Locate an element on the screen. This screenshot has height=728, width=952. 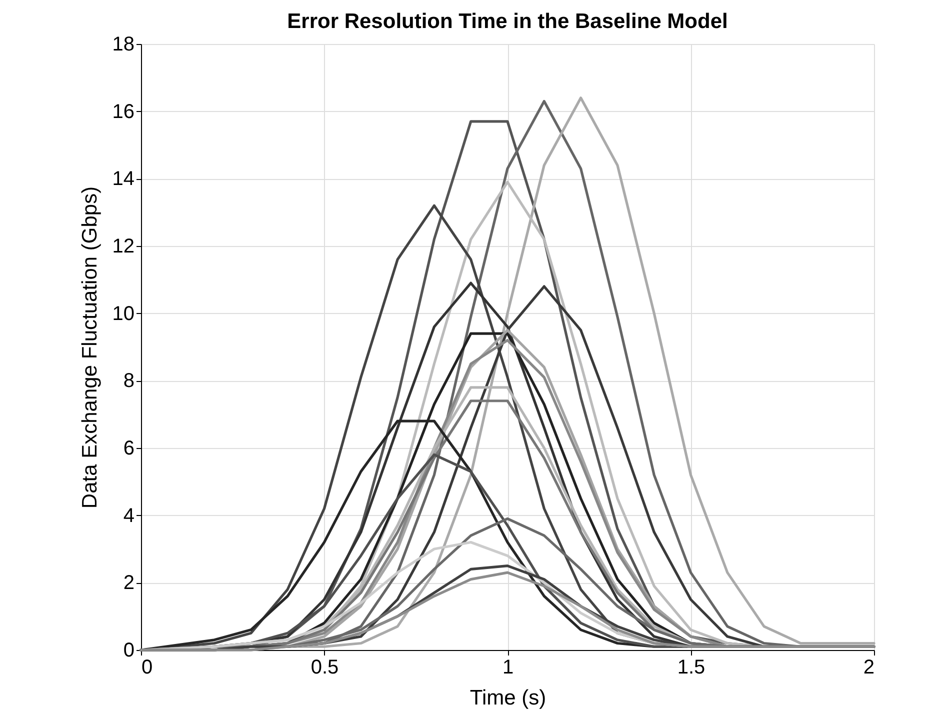
y-tick-label: 18 is located at coordinates (123, 45).